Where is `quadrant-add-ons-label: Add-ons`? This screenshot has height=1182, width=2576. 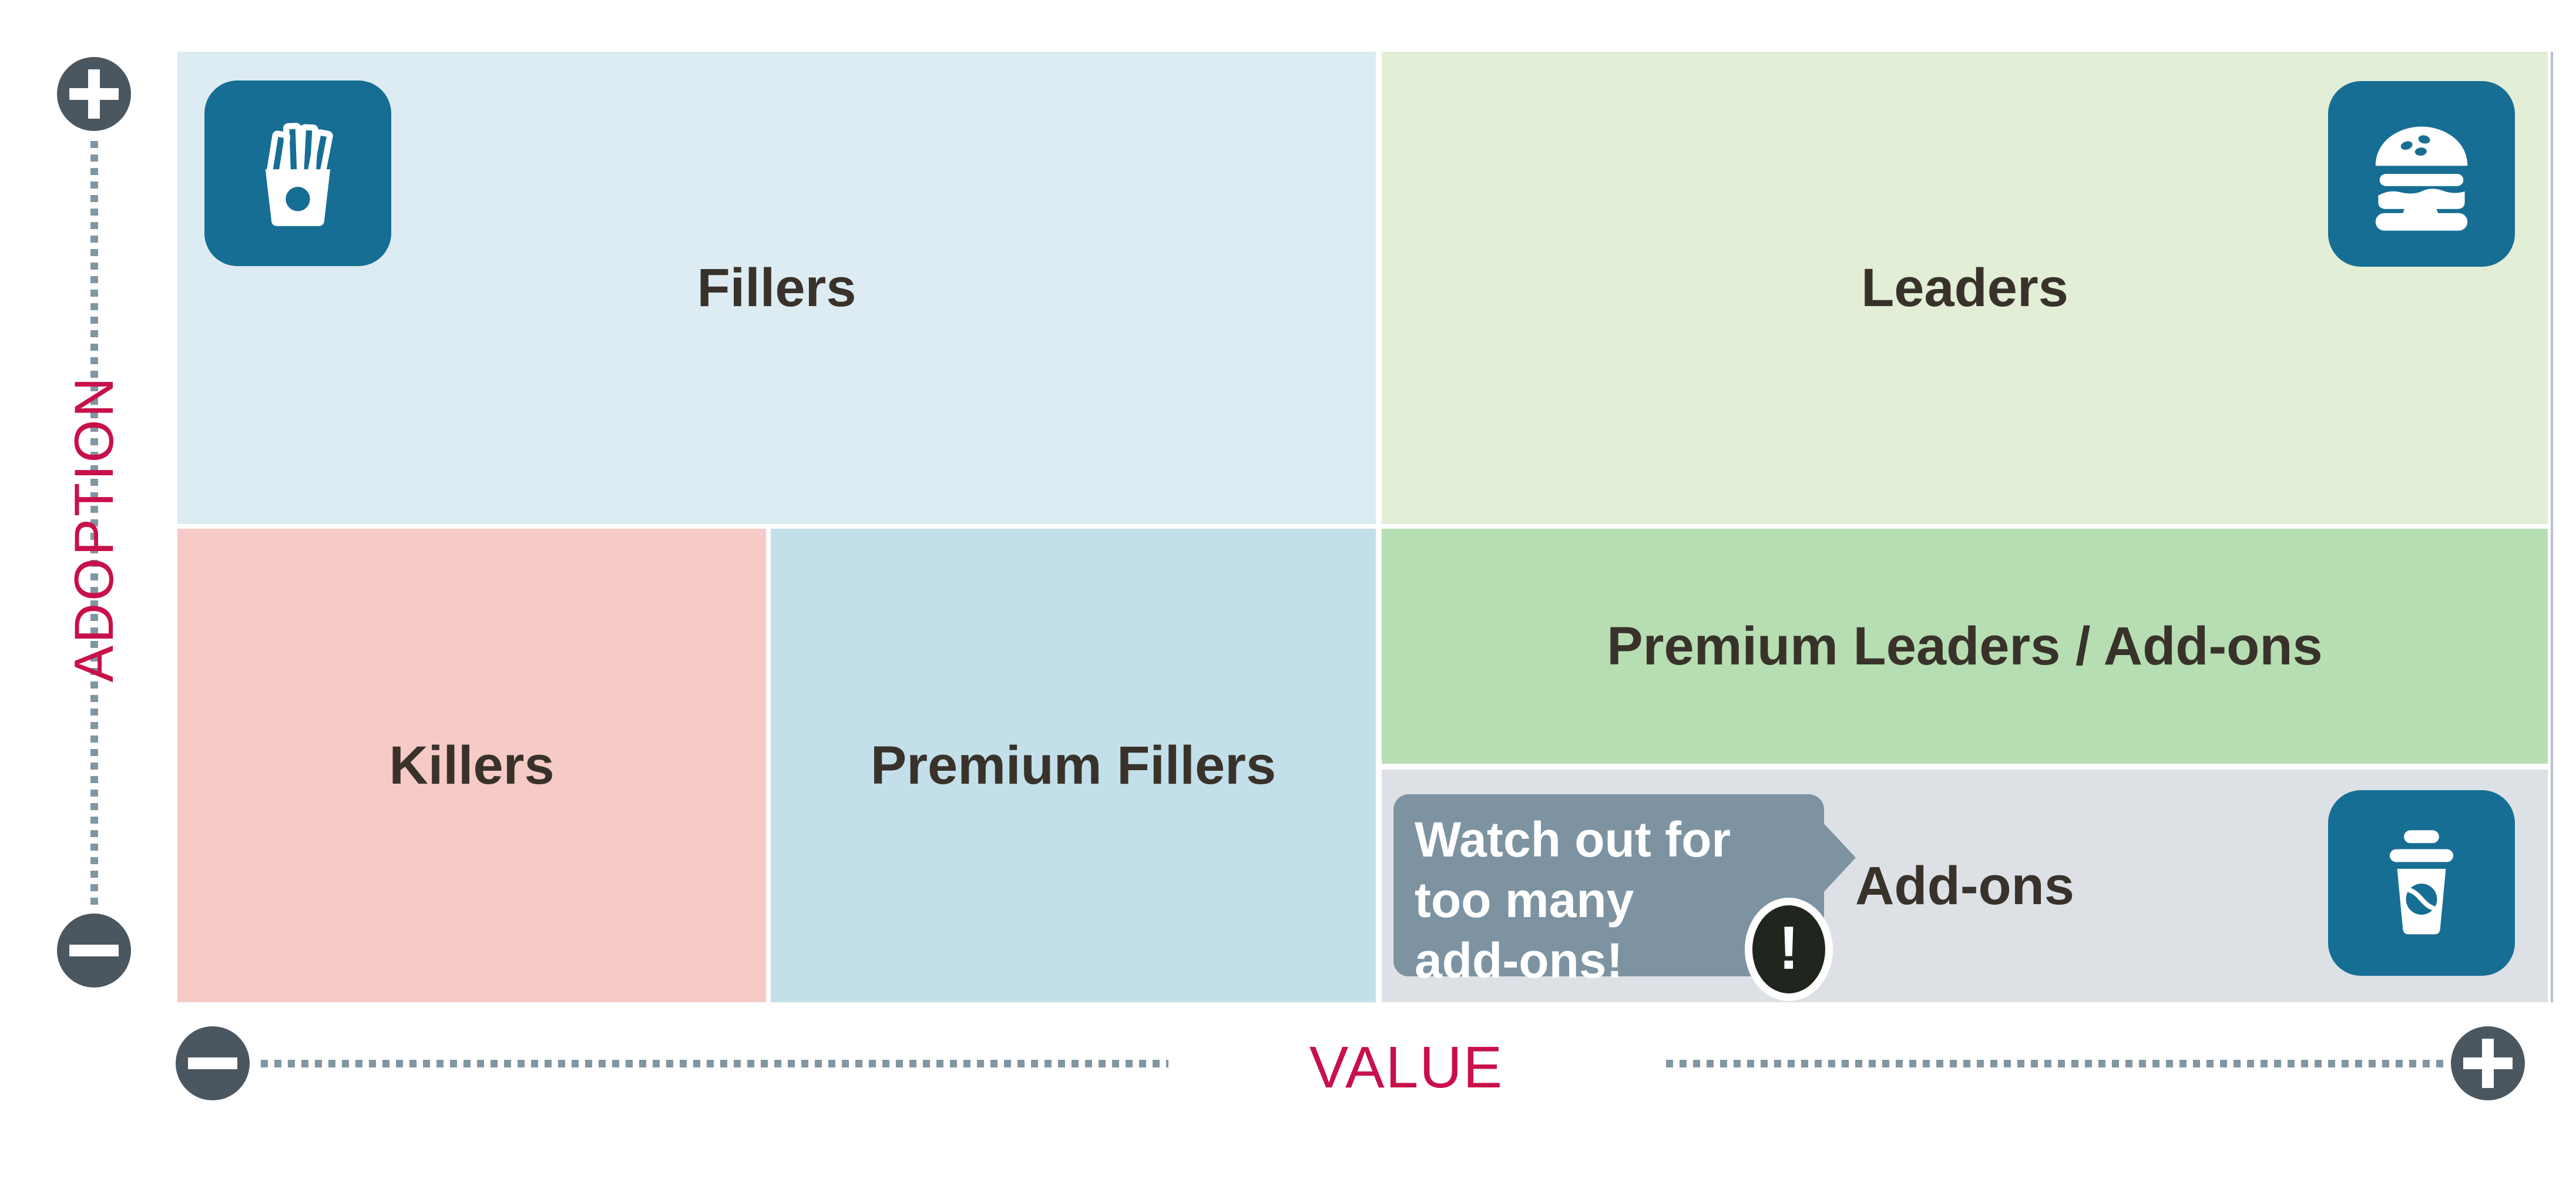 quadrant-add-ons-label: Add-ons is located at coordinates (1965, 886).